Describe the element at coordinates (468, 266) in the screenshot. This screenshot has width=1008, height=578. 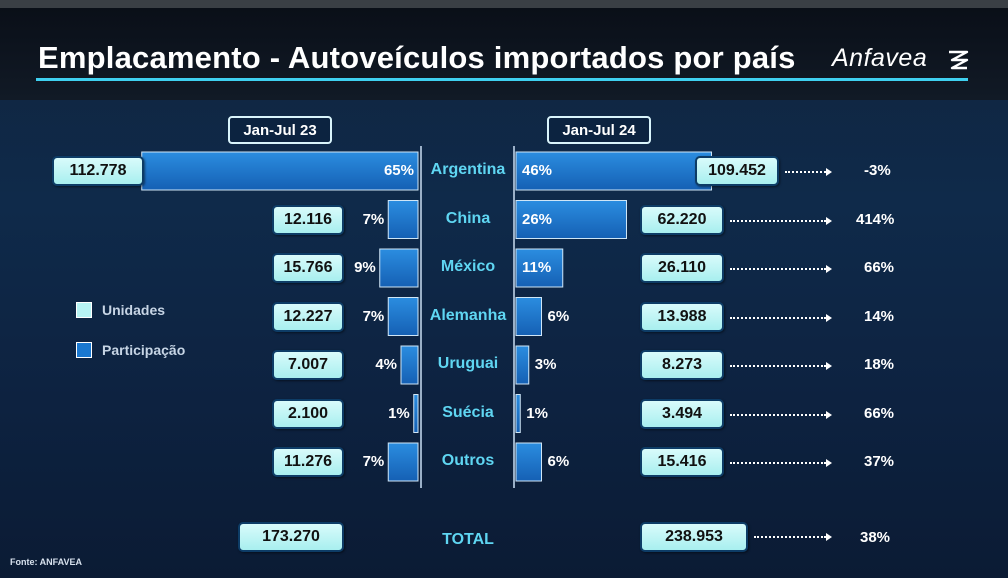
I see `country-label: México` at that location.